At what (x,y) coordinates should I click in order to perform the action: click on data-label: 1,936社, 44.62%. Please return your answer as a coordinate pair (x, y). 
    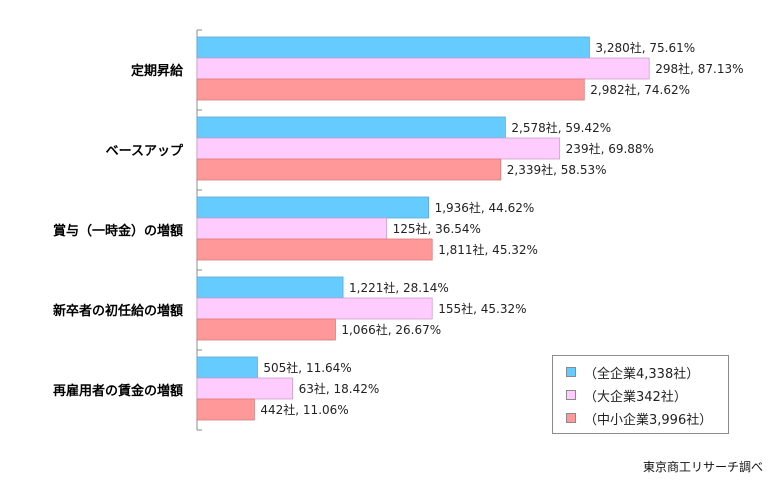
    Looking at the image, I should click on (485, 207).